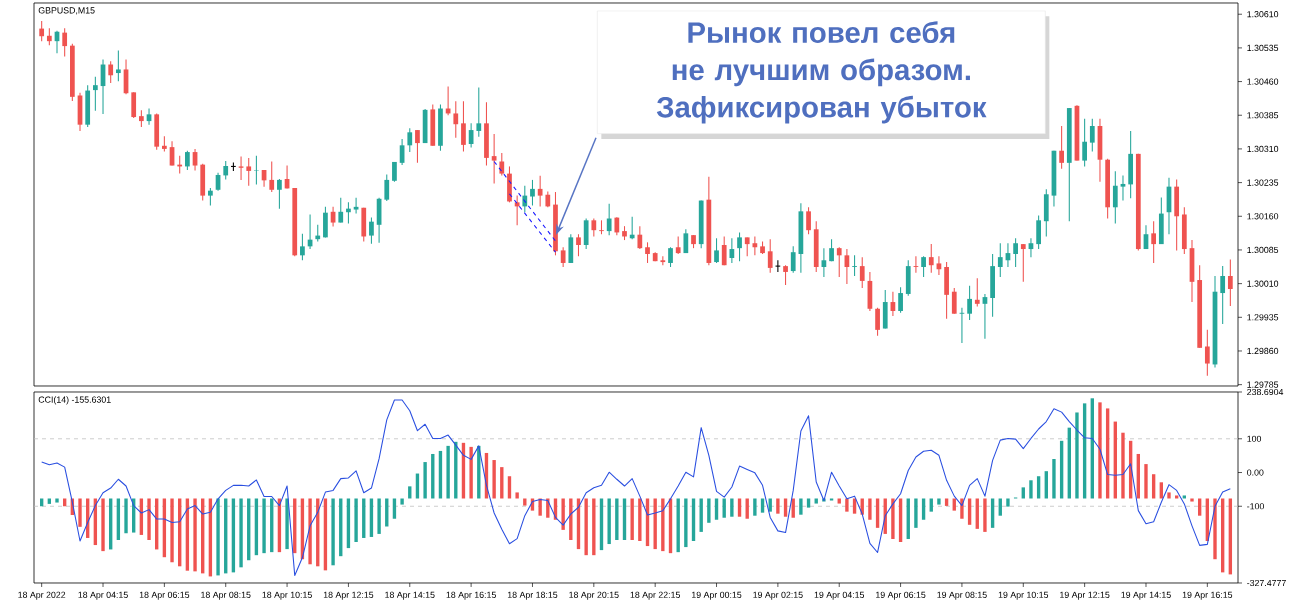 The height and width of the screenshot is (600, 1300). What do you see at coordinates (962, 595) in the screenshot?
I see `x-tick-label: 19 Apr 08:15` at bounding box center [962, 595].